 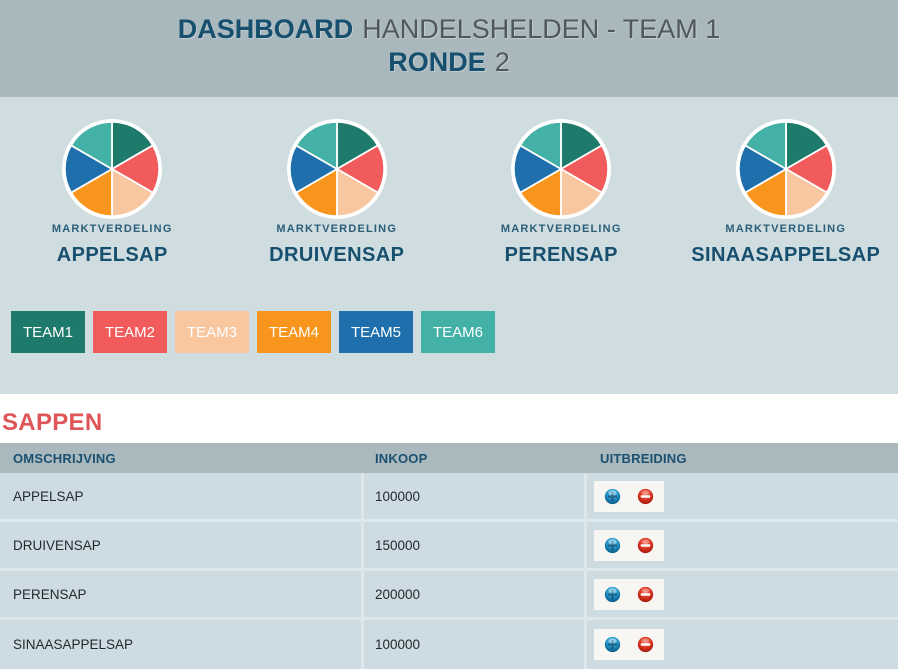 I want to click on product-card-appelsap: MARKTVERDELING APPELSAP, so click(x=112, y=193).